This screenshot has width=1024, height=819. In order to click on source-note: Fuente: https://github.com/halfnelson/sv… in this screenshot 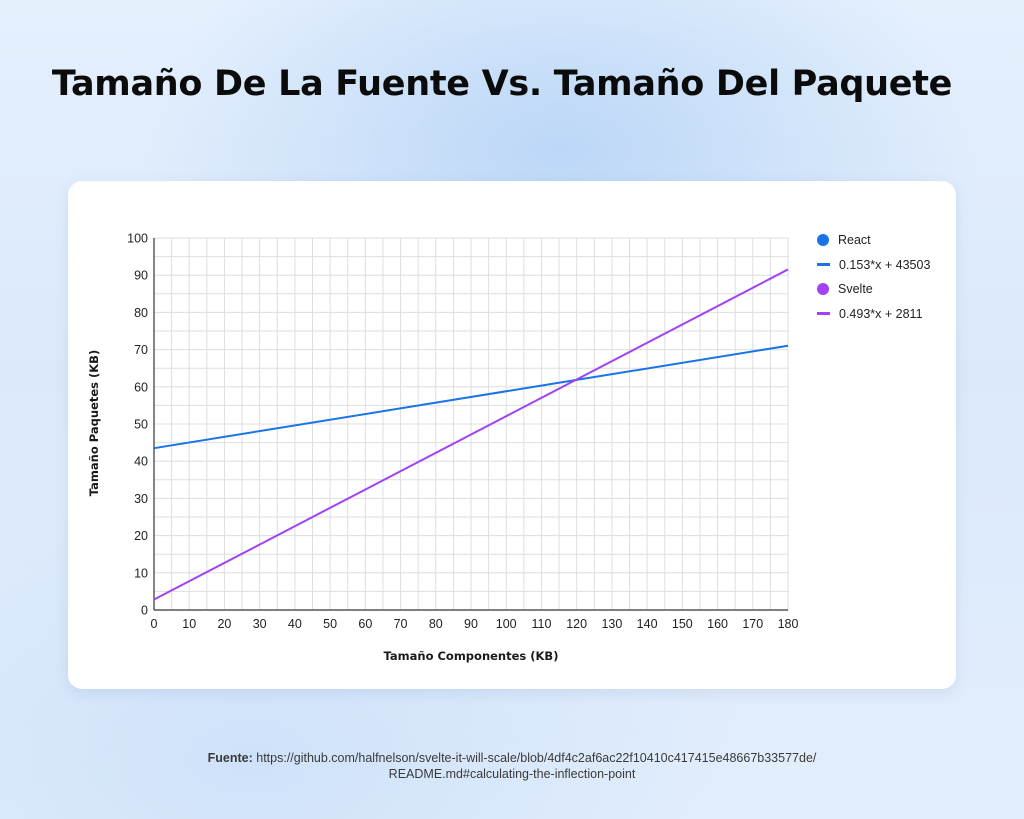, I will do `click(512, 766)`.